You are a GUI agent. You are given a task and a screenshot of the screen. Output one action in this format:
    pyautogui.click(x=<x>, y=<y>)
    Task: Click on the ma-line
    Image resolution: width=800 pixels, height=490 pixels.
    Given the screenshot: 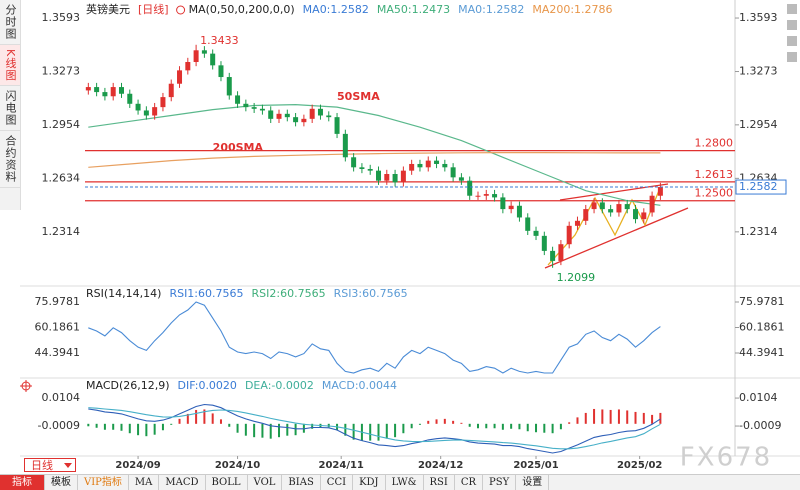 What is the action you would take?
    pyautogui.click(x=374, y=160)
    